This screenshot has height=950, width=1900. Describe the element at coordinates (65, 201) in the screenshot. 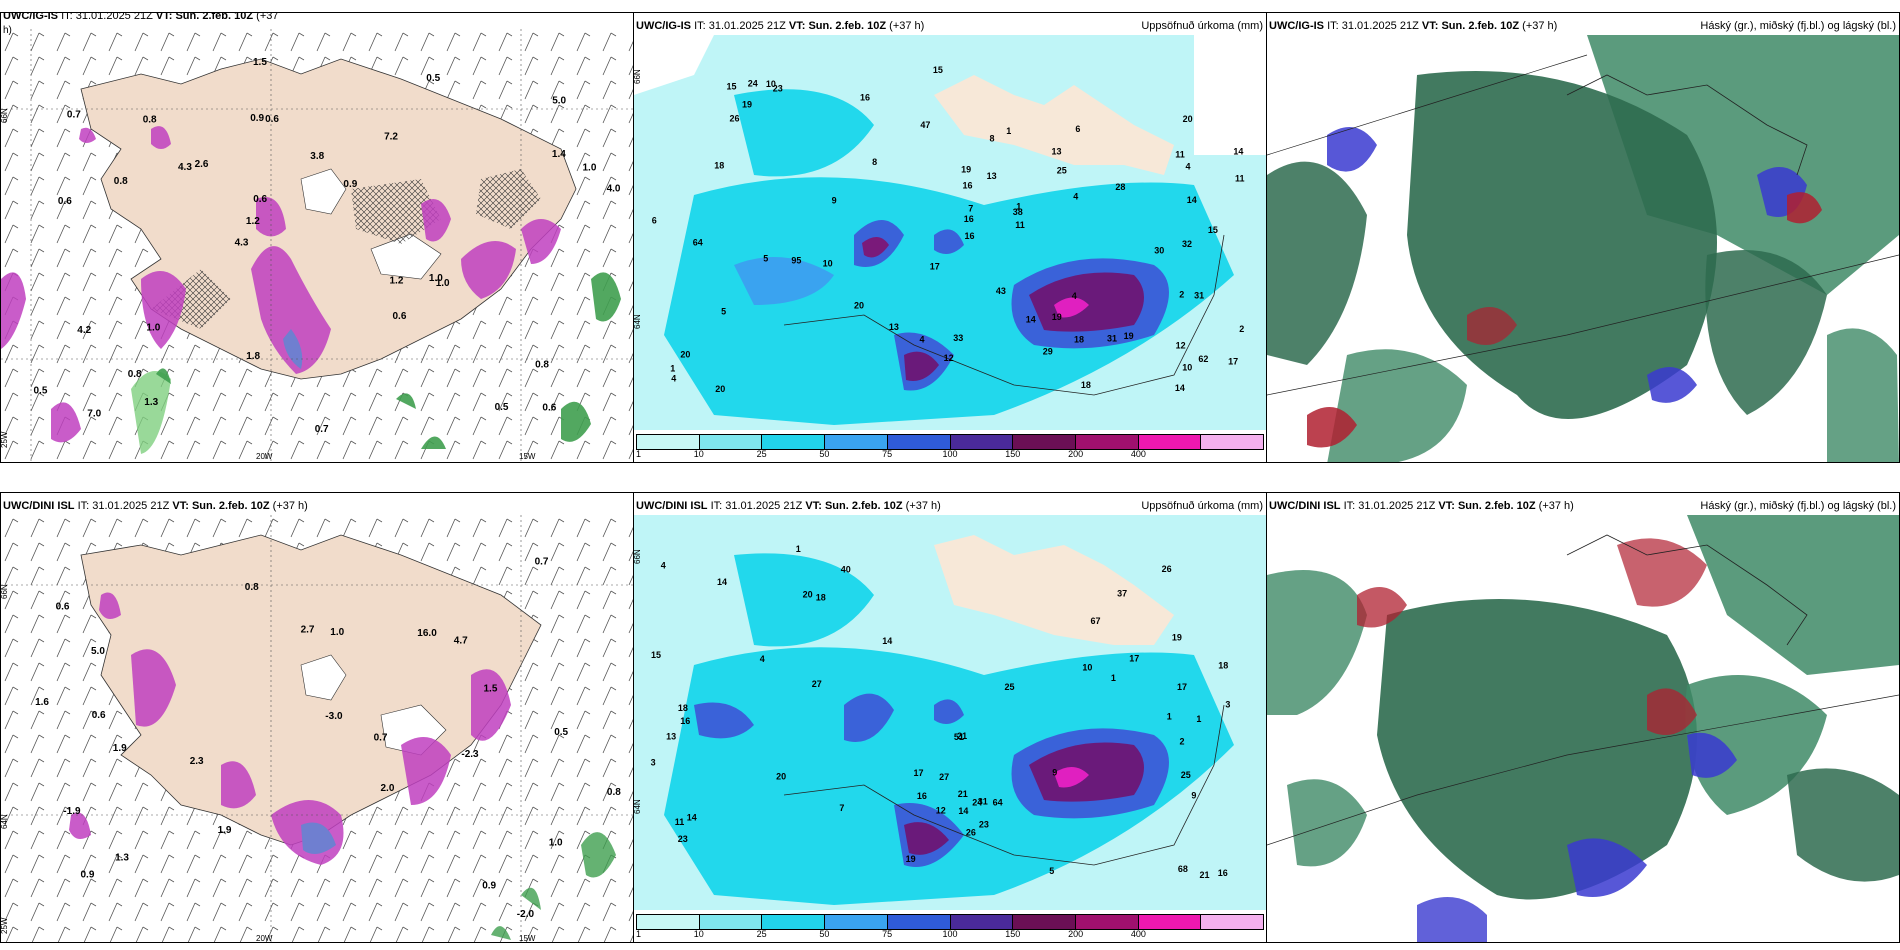

I see `value-label: 0.6` at that location.